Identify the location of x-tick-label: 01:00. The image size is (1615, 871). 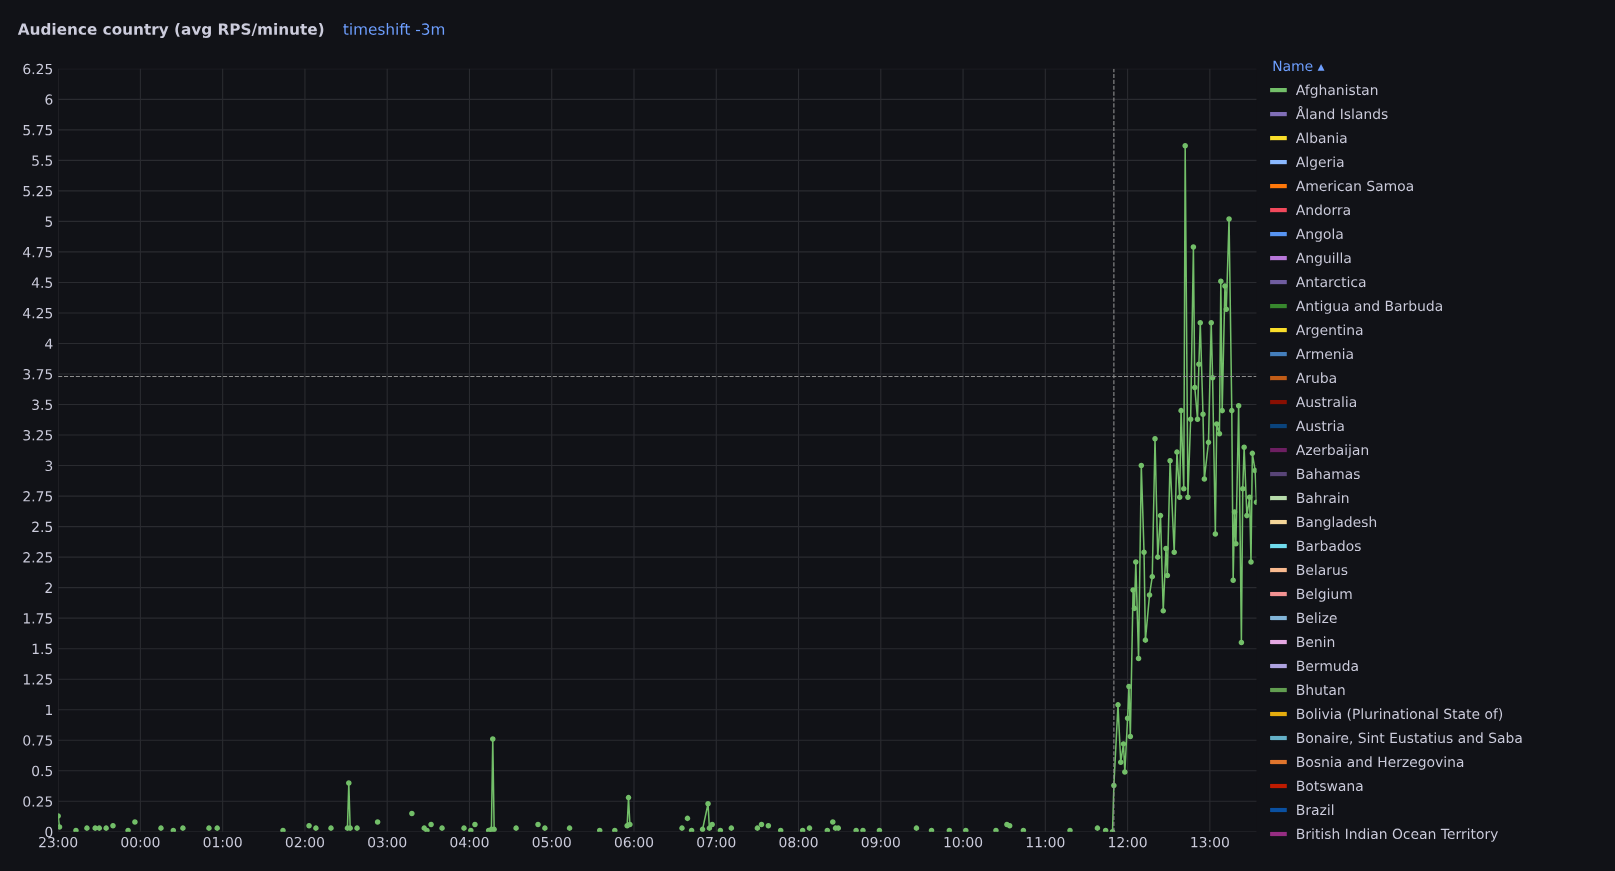
(222, 842).